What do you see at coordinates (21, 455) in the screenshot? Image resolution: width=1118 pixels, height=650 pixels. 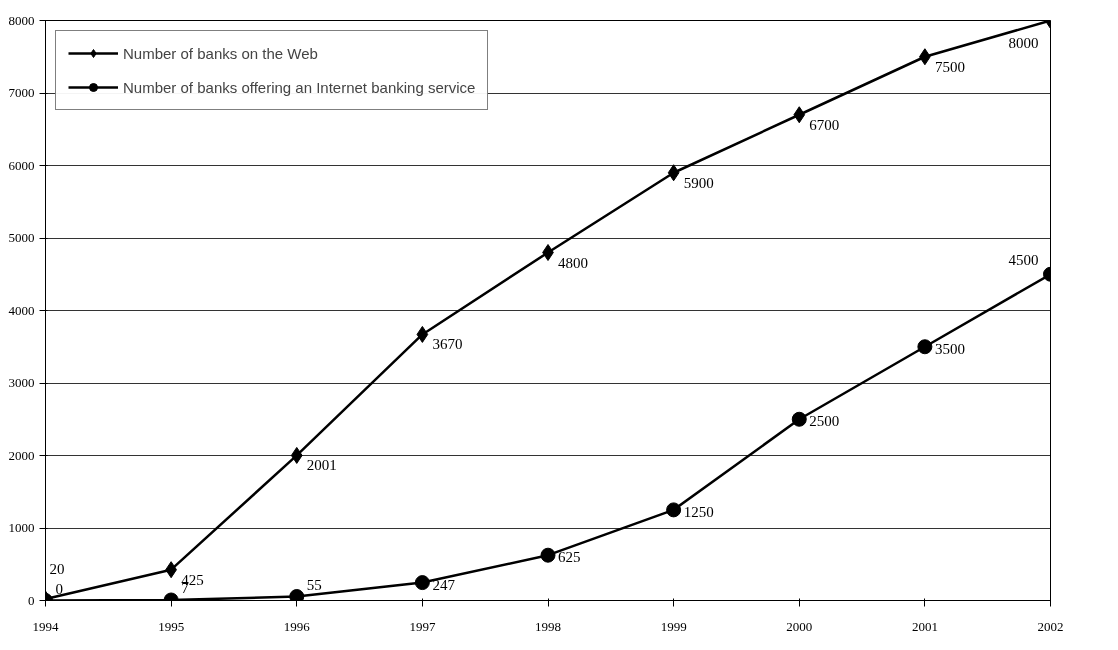 I see `y-tick-label: 2000` at bounding box center [21, 455].